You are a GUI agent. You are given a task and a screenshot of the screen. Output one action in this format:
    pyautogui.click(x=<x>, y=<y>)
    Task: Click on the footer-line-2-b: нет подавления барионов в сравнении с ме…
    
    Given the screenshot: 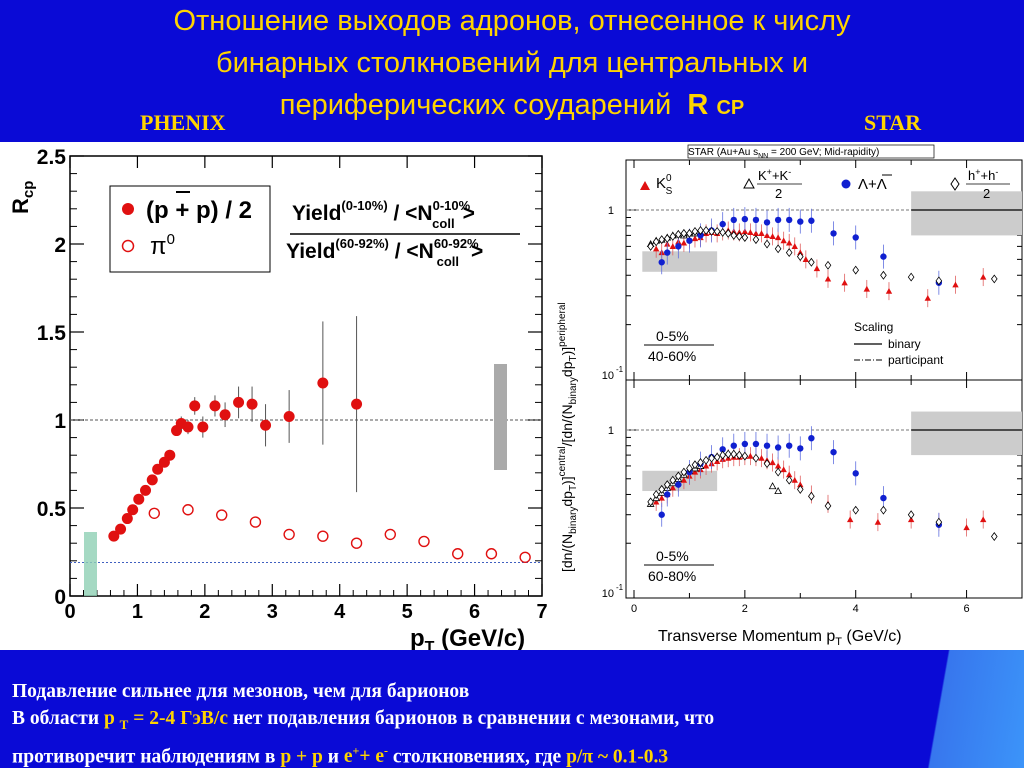 What is the action you would take?
    pyautogui.click(x=471, y=718)
    